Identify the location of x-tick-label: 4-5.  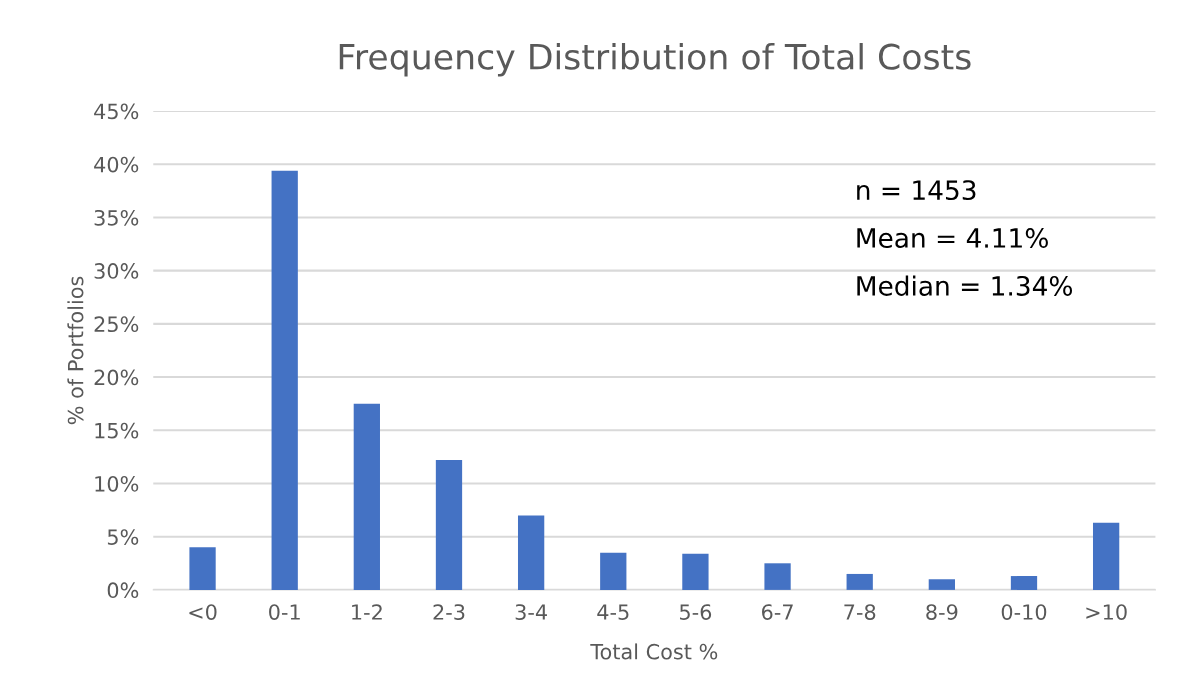
(613, 612).